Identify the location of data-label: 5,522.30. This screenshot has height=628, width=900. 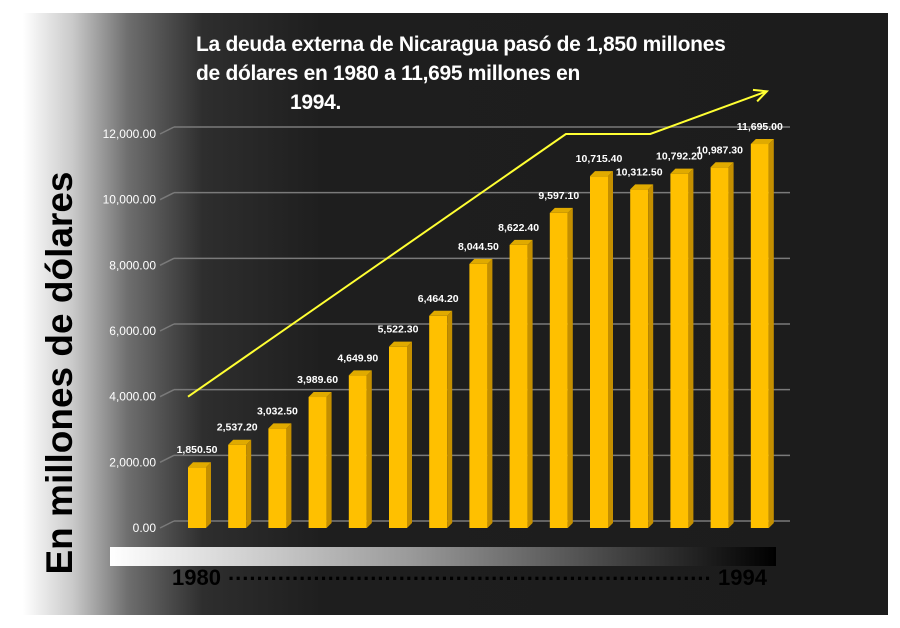
(398, 330).